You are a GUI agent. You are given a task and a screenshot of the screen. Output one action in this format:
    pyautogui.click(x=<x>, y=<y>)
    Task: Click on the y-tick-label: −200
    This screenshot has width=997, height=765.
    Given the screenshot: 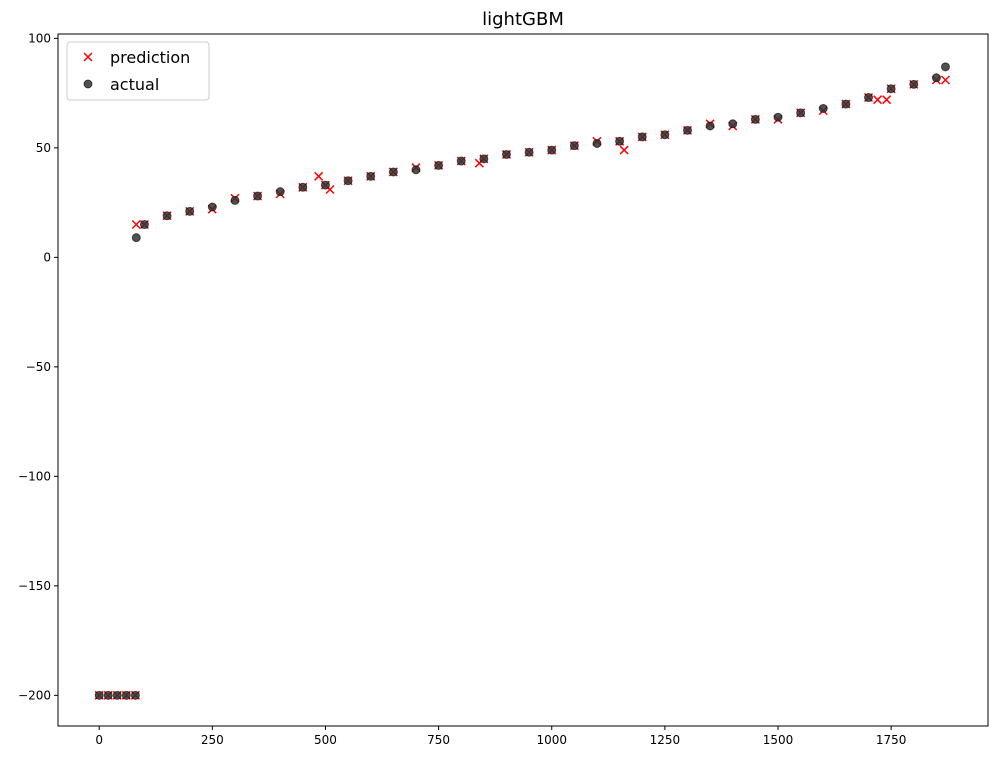 What is the action you would take?
    pyautogui.click(x=34, y=695)
    